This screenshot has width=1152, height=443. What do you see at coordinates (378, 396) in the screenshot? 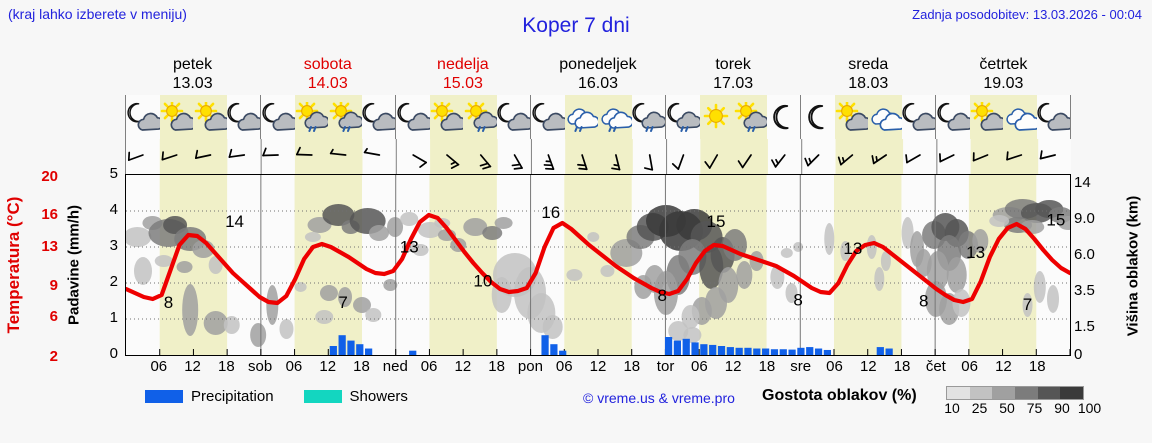
I see `showers-legend-label: Showers` at bounding box center [378, 396].